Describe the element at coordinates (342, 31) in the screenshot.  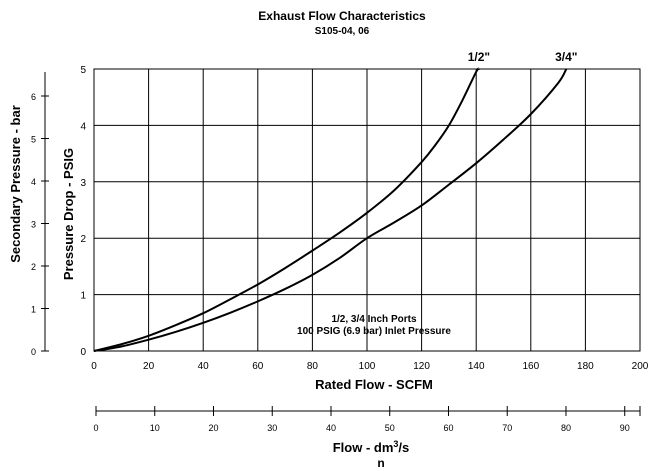
I see `chart-subtitle: S105-04, 06` at that location.